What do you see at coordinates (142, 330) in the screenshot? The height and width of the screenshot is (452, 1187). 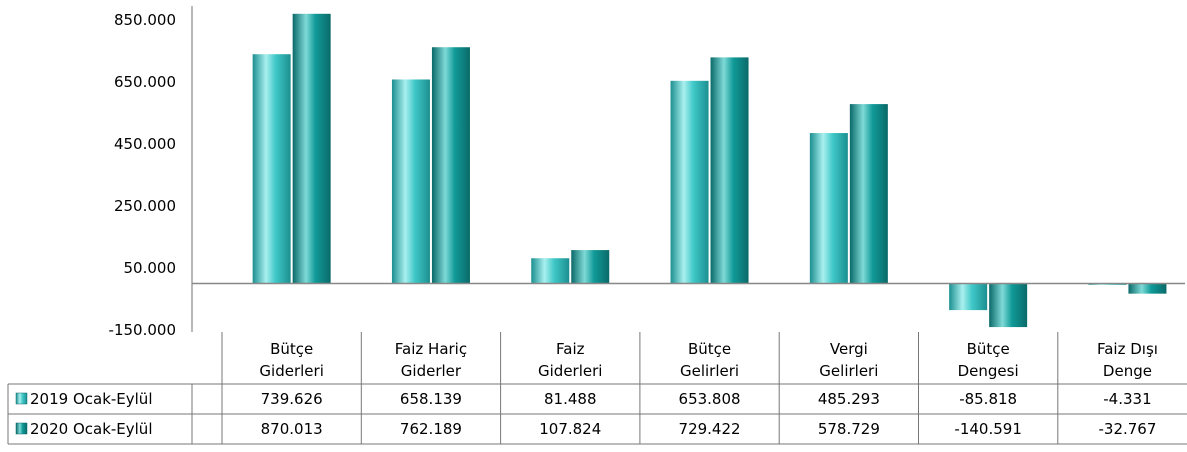 I see `y-tick-label: -150.000` at bounding box center [142, 330].